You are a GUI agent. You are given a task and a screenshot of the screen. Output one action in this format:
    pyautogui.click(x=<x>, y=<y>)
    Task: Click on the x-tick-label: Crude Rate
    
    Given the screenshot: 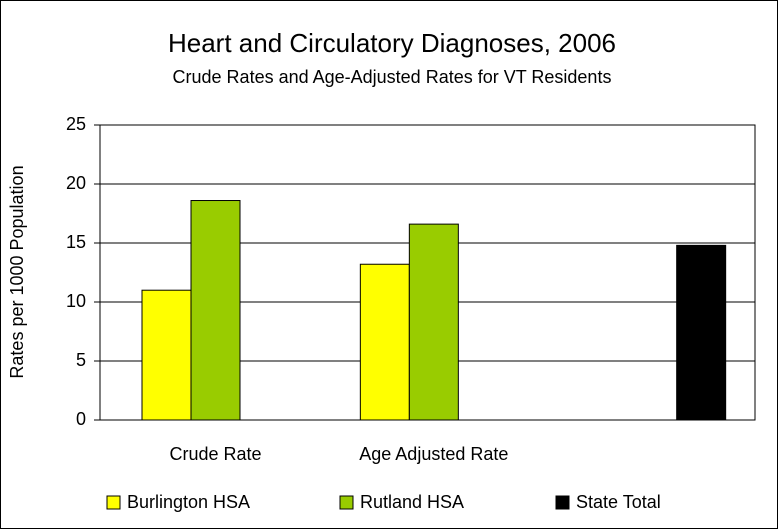 What is the action you would take?
    pyautogui.click(x=215, y=454)
    